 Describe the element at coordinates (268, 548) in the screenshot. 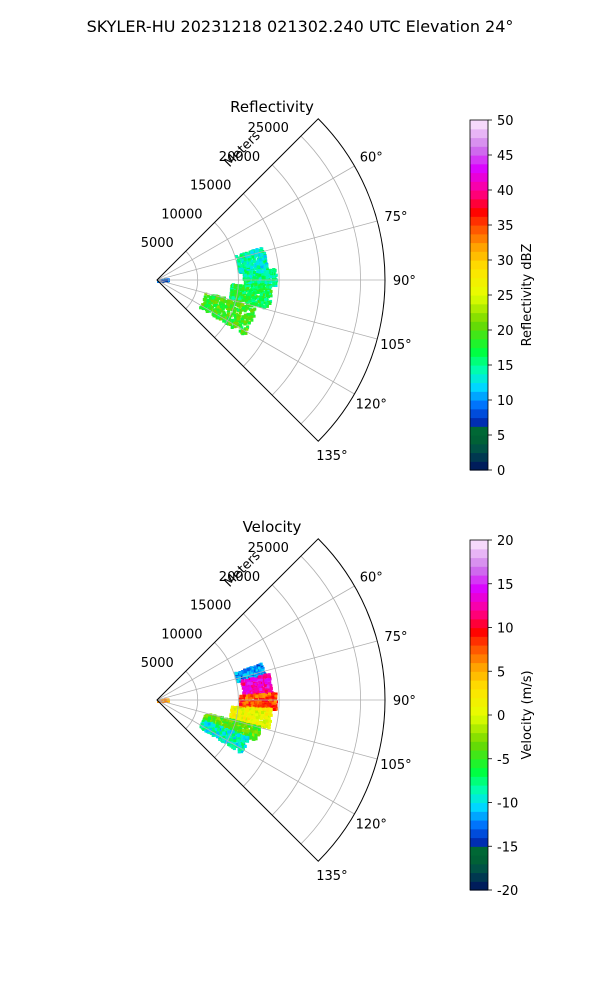

I see `radial-tick-label: 25000` at that location.